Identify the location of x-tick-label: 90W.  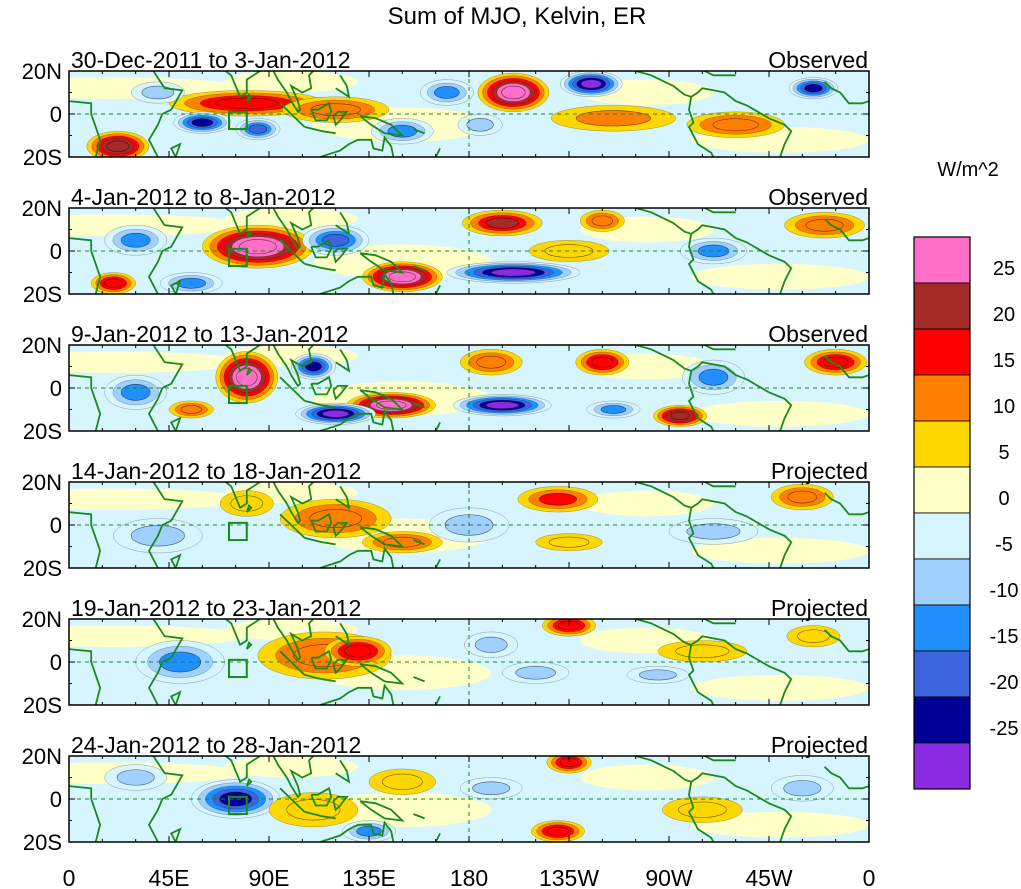
(669, 877).